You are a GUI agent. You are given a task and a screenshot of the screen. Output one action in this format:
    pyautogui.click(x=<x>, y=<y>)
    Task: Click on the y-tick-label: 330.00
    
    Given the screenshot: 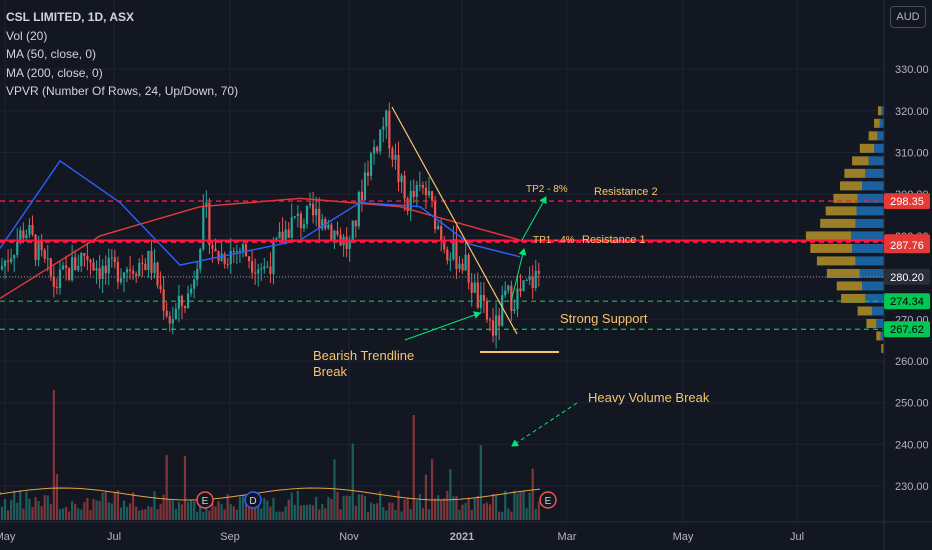 What is the action you would take?
    pyautogui.click(x=912, y=70)
    